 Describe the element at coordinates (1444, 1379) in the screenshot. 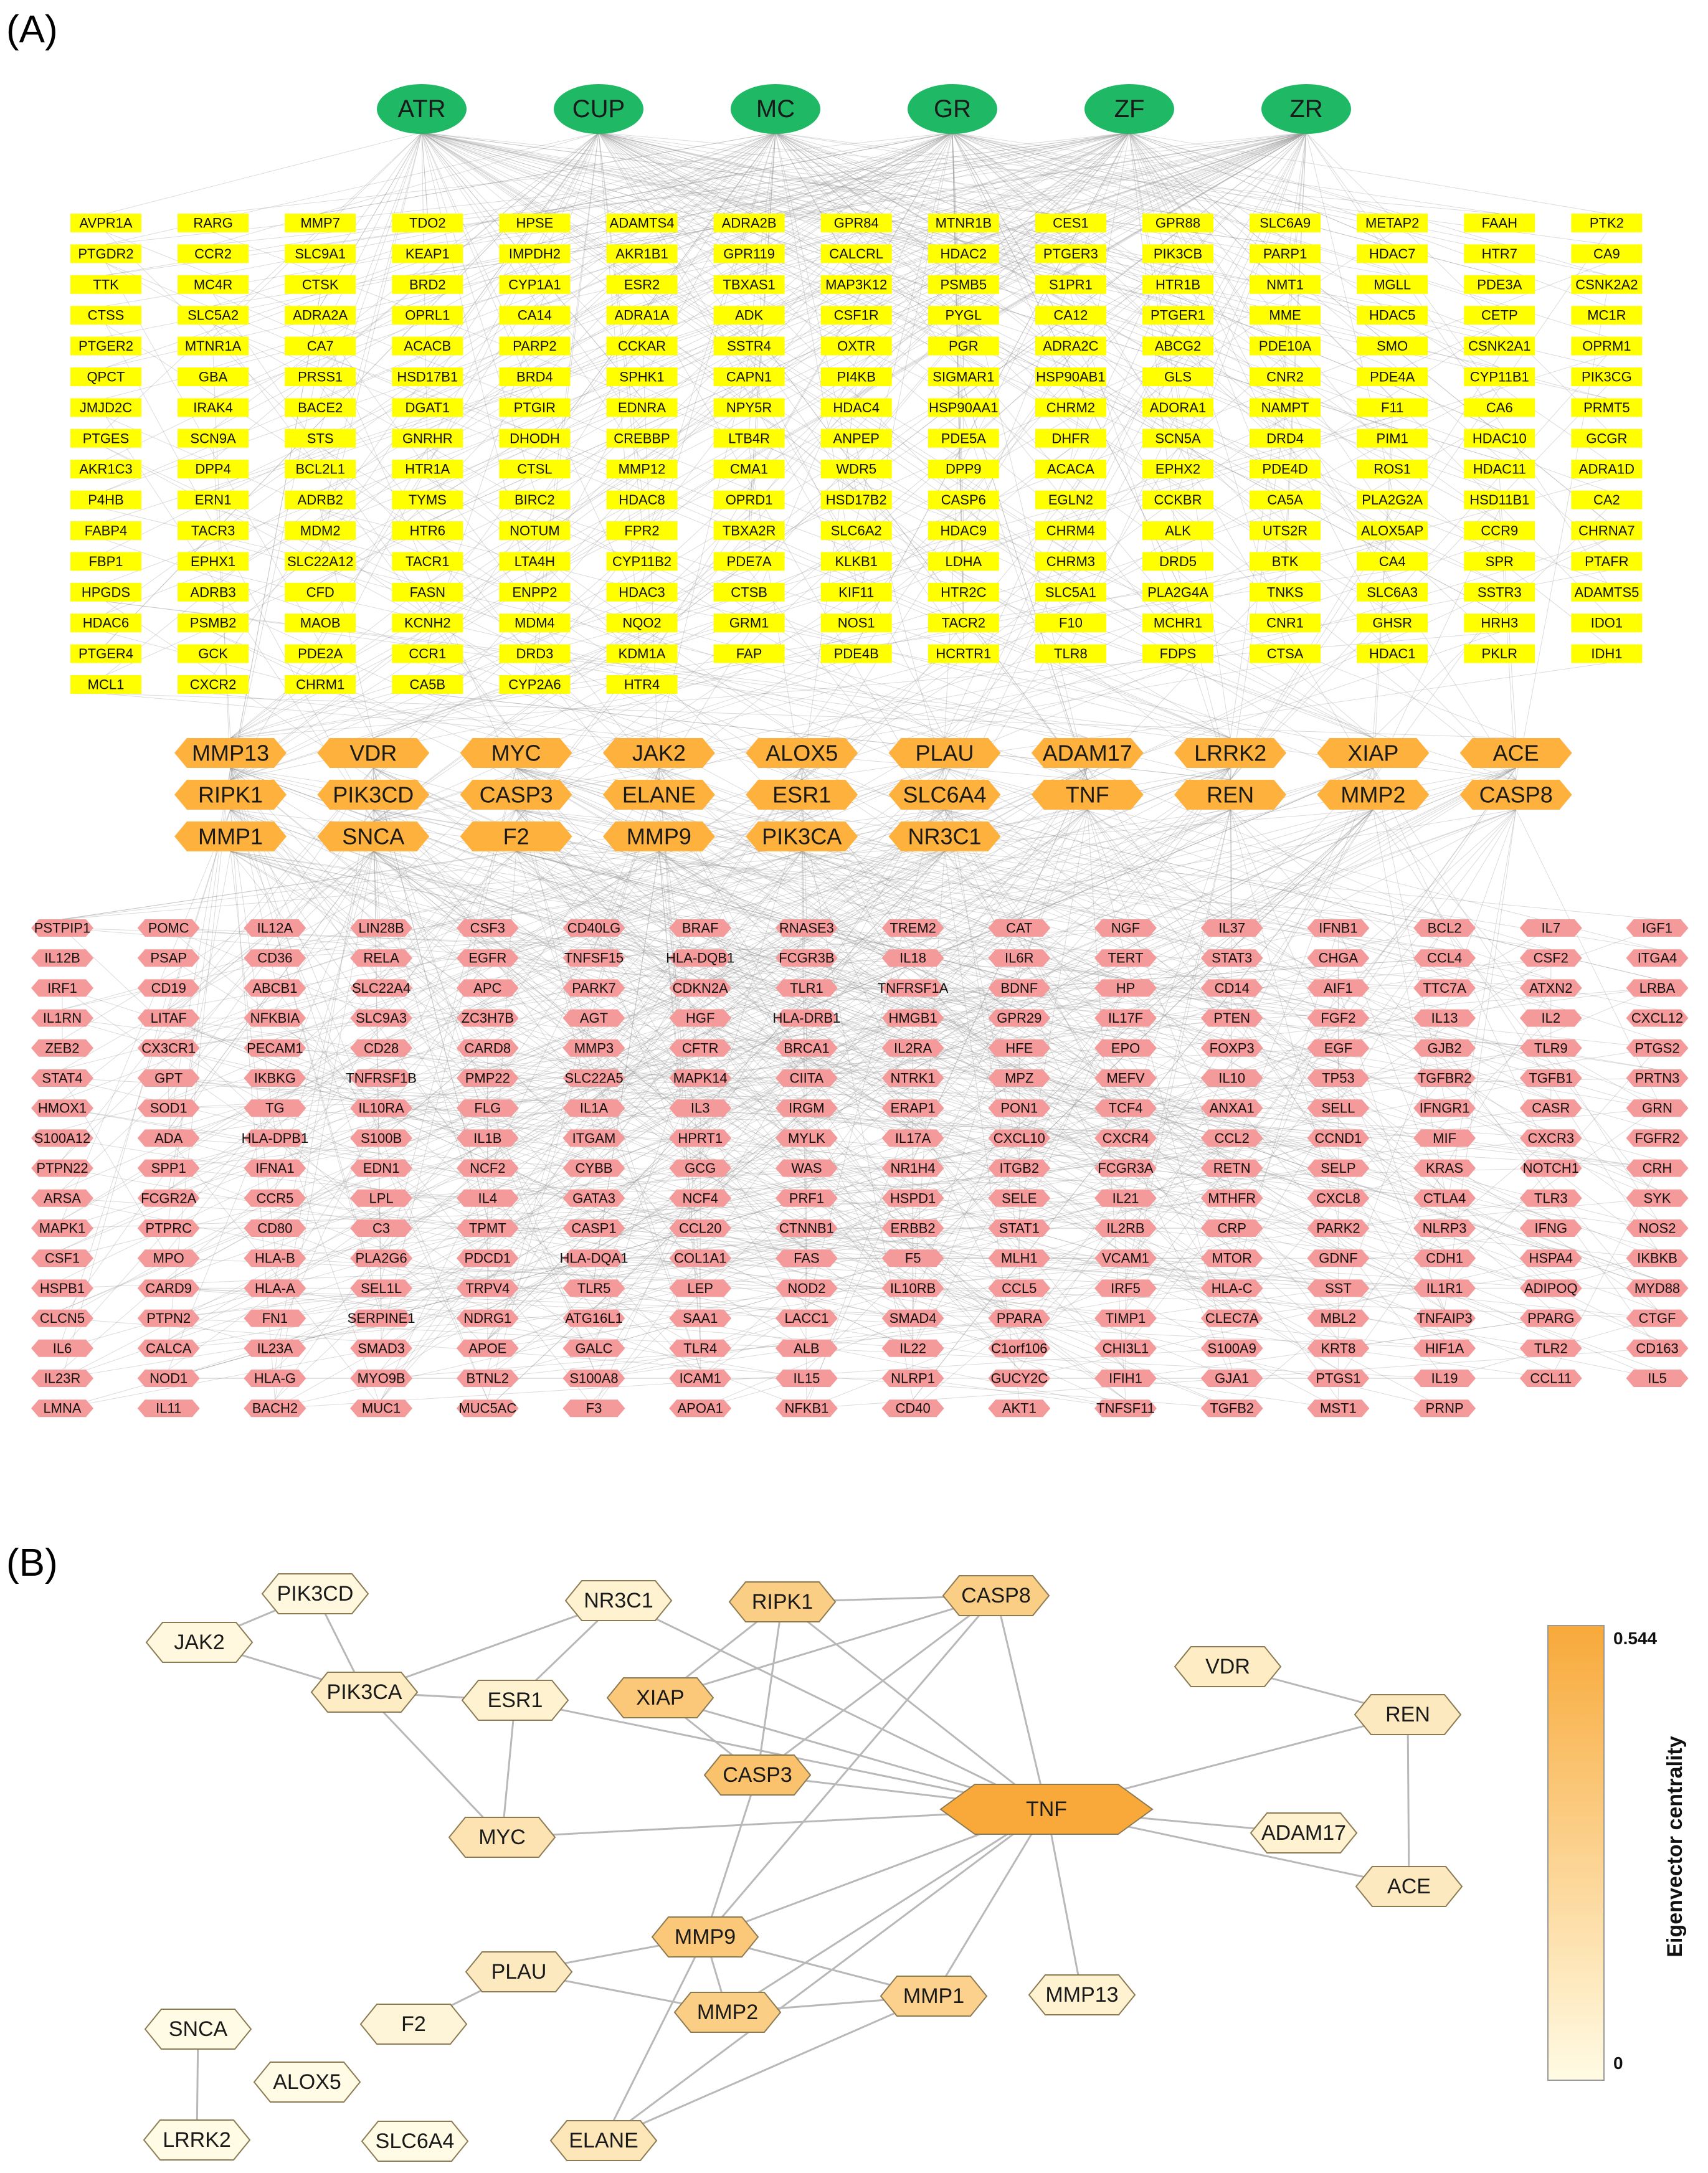

I see `disease-target-il19: IL19` at that location.